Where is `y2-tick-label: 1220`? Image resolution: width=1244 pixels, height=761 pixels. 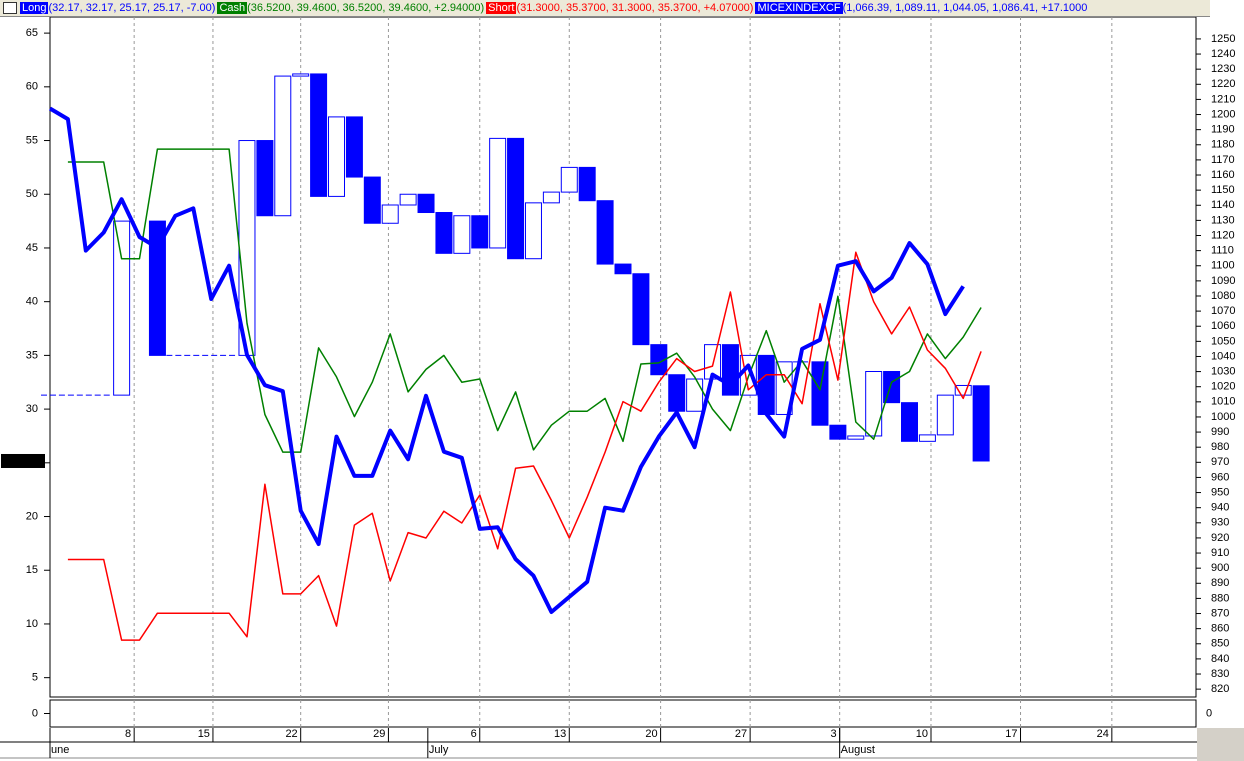 y2-tick-label: 1220 is located at coordinates (1223, 84).